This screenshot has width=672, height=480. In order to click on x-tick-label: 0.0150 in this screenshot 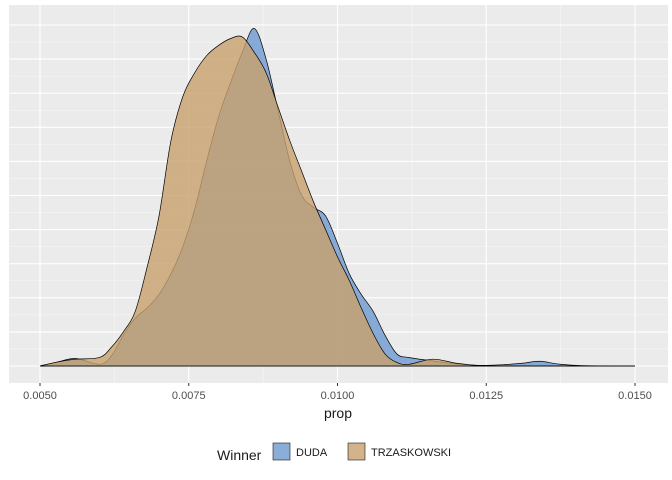, I will do `click(635, 396)`.